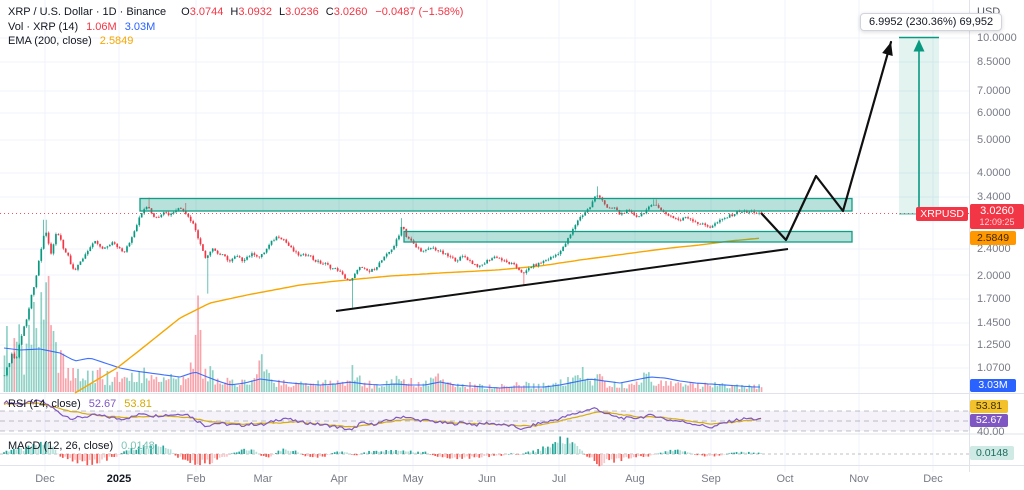 The width and height of the screenshot is (1024, 490). Describe the element at coordinates (302, 12) in the screenshot. I see `ohlc-value: 3.0236` at that location.